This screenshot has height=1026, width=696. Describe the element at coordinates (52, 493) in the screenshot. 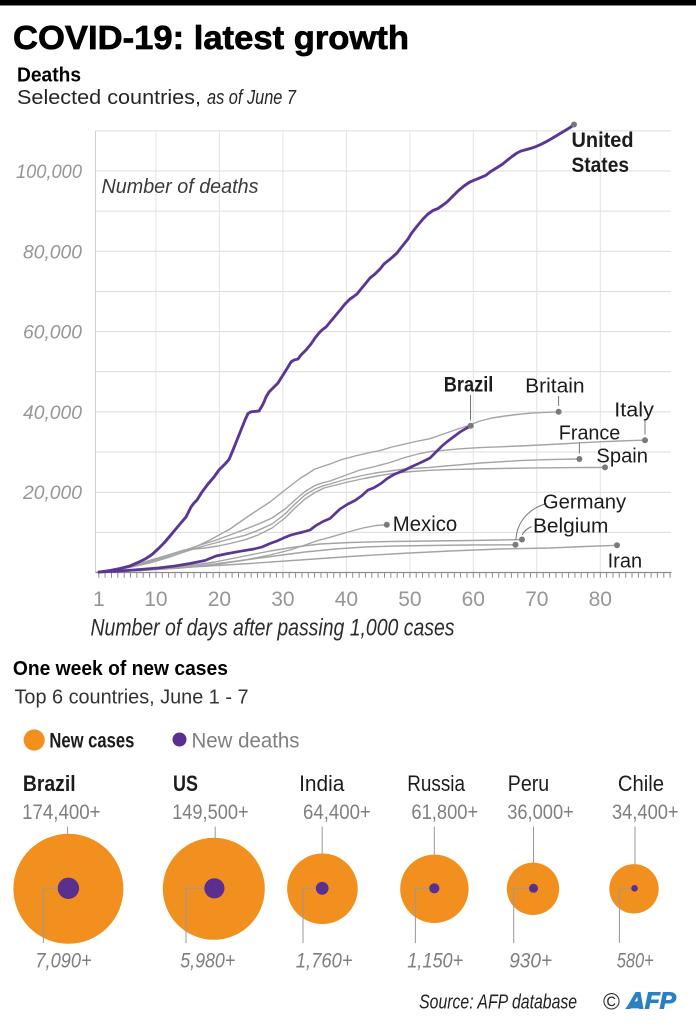

I see `svg-text: 20,000` at that location.